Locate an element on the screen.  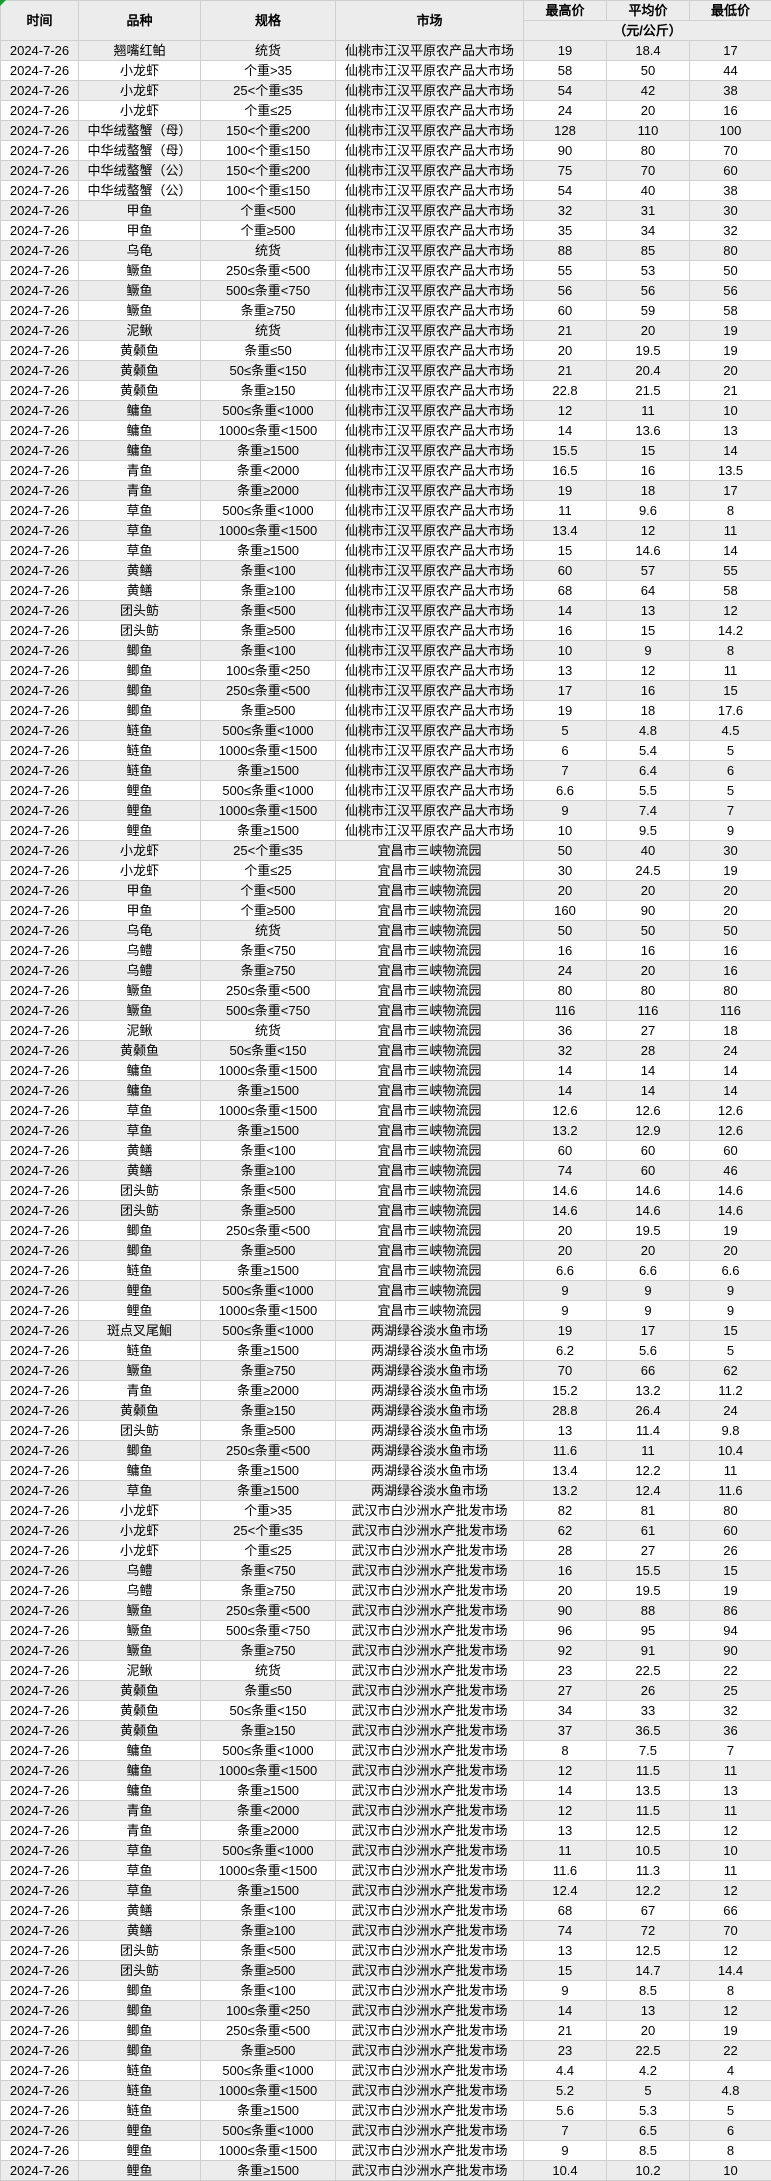
cell-avg-price: 85 is located at coordinates (648, 251).